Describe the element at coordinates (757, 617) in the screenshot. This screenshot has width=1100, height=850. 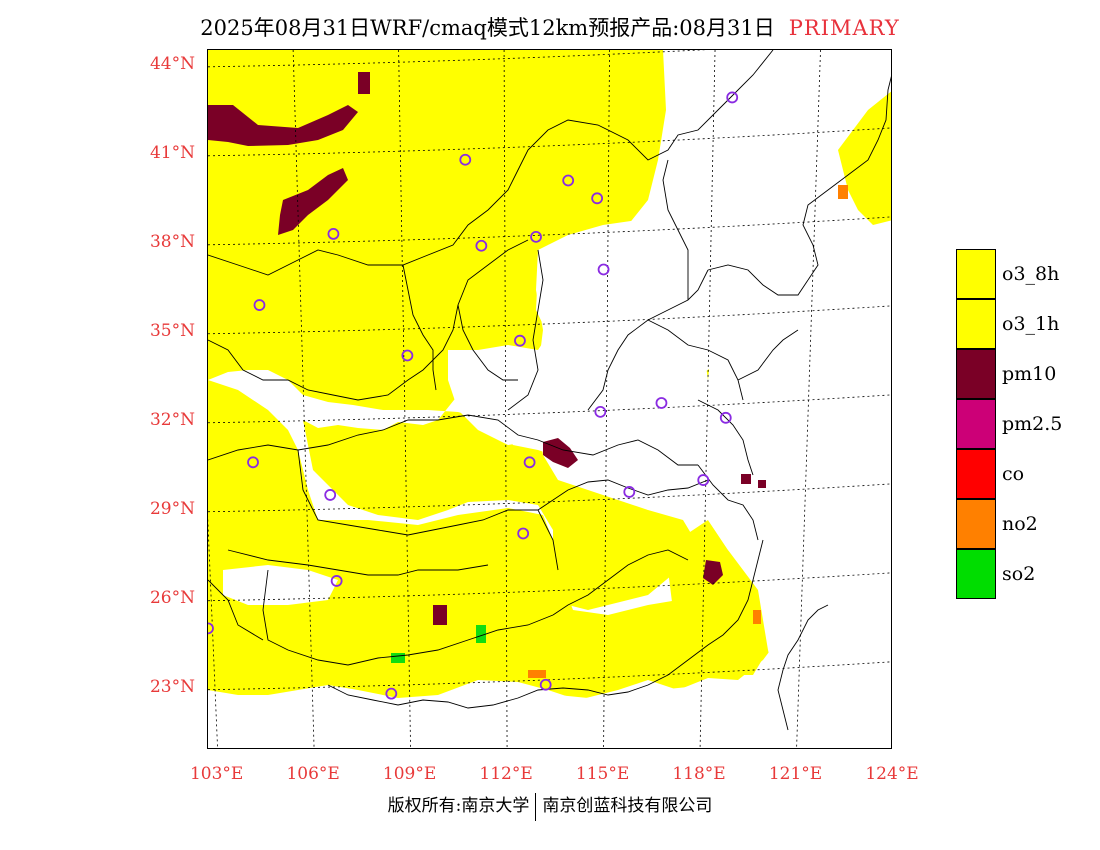
I see `no2-patch-coast` at that location.